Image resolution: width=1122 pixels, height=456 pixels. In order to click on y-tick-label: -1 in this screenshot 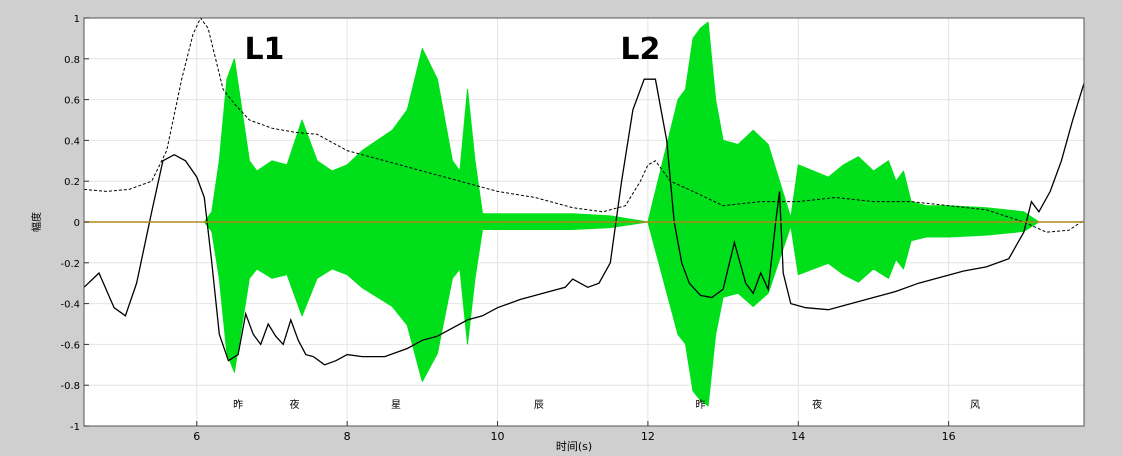, I will do `click(75, 427)`.